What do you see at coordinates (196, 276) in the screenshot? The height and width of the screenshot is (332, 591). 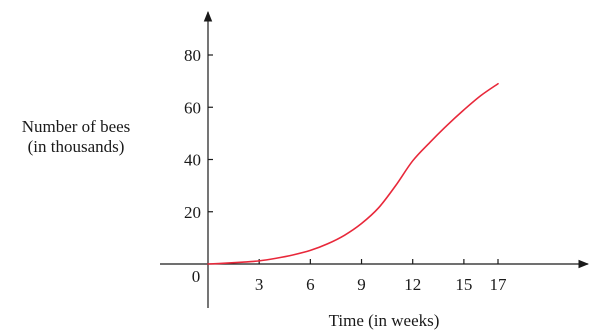 I see `origin-label: 0` at bounding box center [196, 276].